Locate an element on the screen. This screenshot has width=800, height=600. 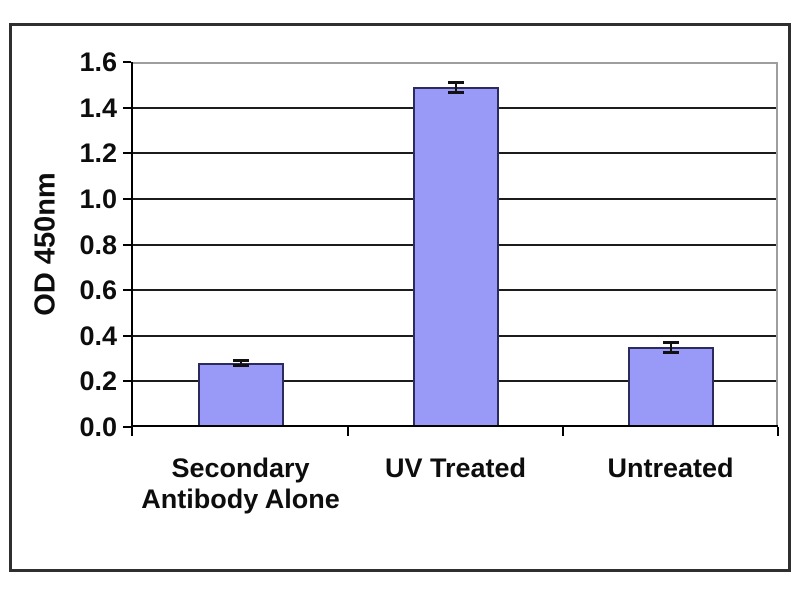
y-tick-label: 0.6 is located at coordinates (98, 290).